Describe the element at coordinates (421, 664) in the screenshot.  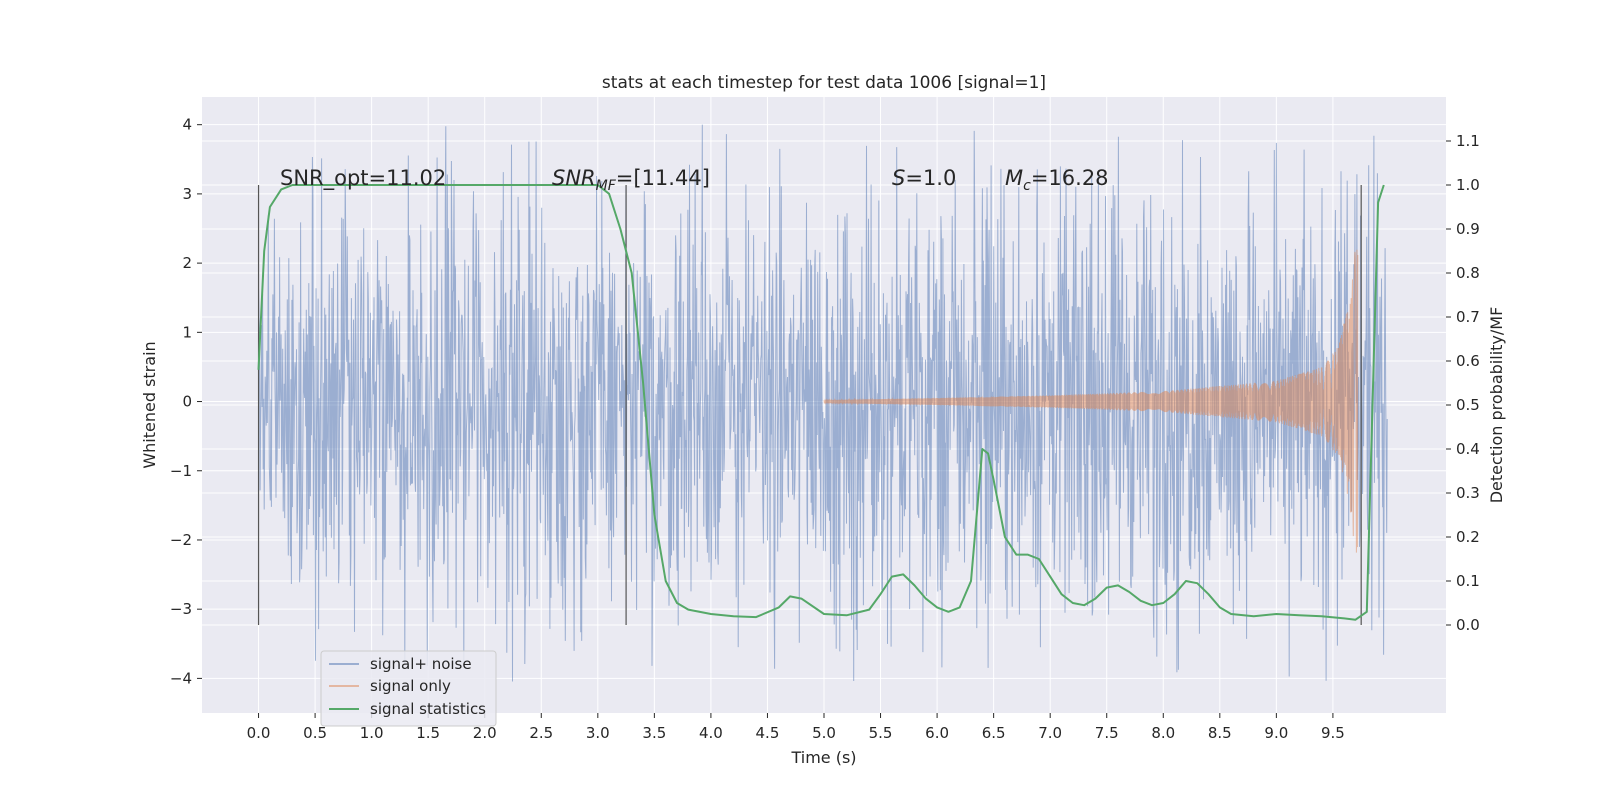
I see `legend-label-signal-noise: signal+ noise` at that location.